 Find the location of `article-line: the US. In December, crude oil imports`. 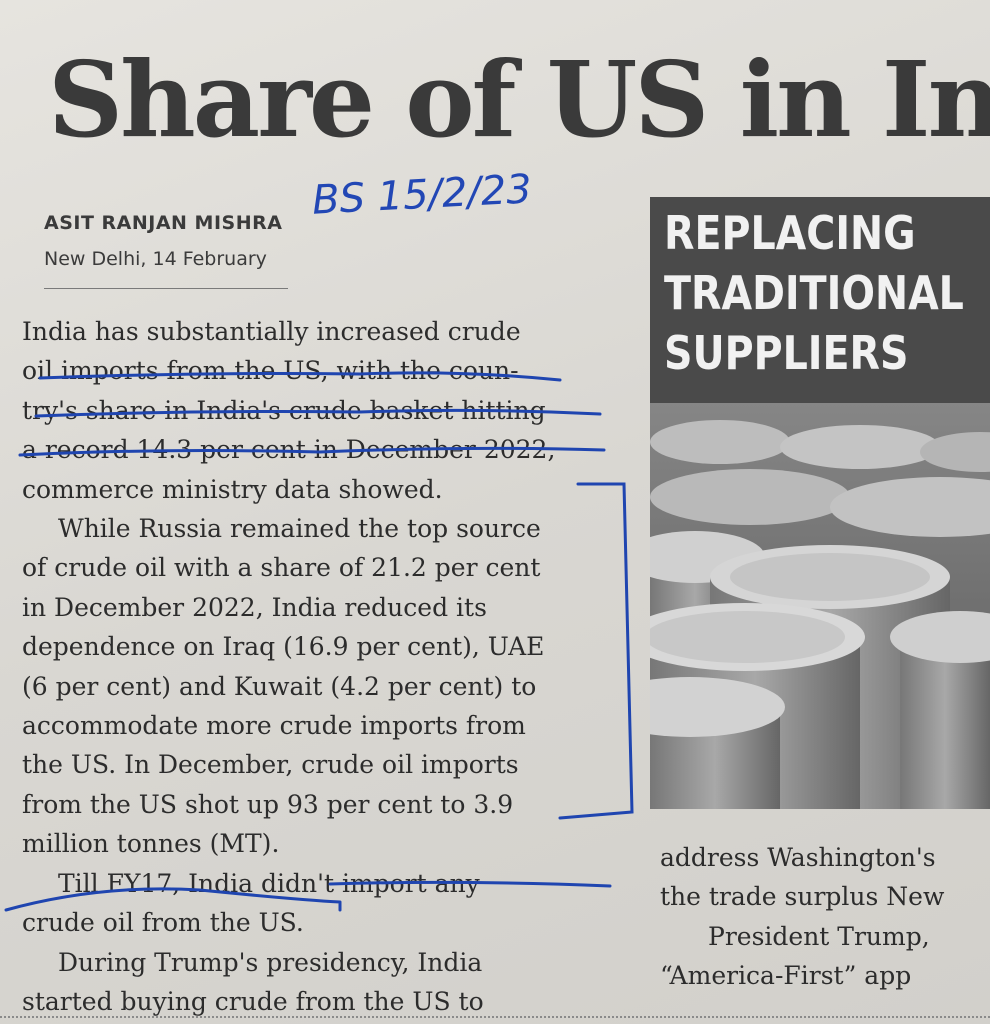

article-line: the US. In December, crude oil imports is located at coordinates (270, 765).